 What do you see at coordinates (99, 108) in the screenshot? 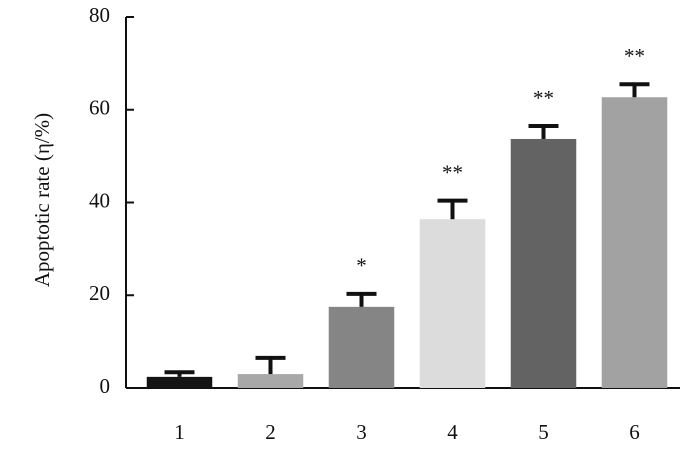
I see `y-tick-label: 60` at bounding box center [99, 108].